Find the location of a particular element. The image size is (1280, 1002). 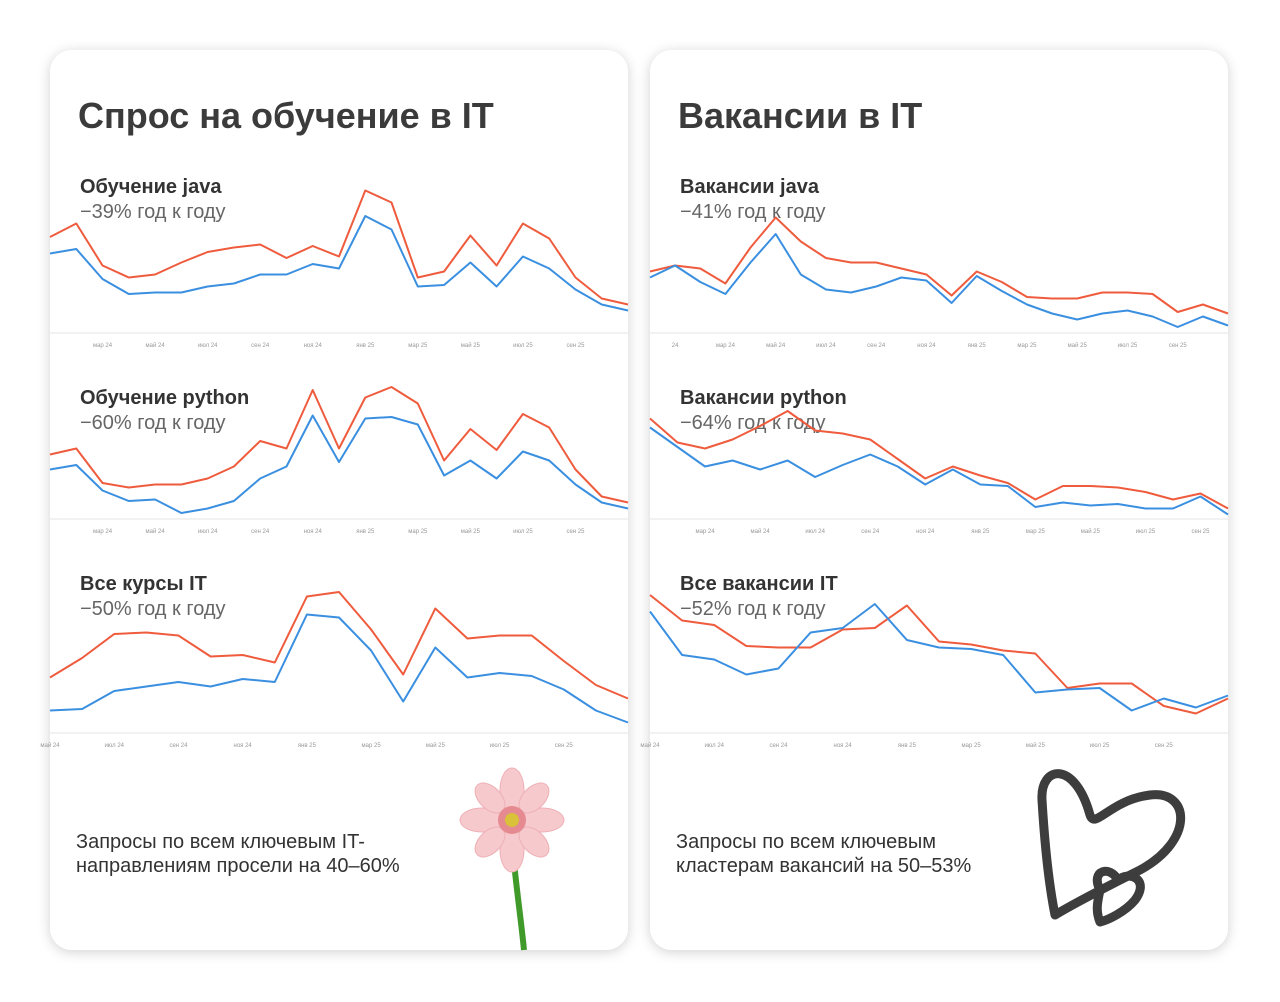

chart-subtitle: −52% год к году is located at coordinates (753, 609).